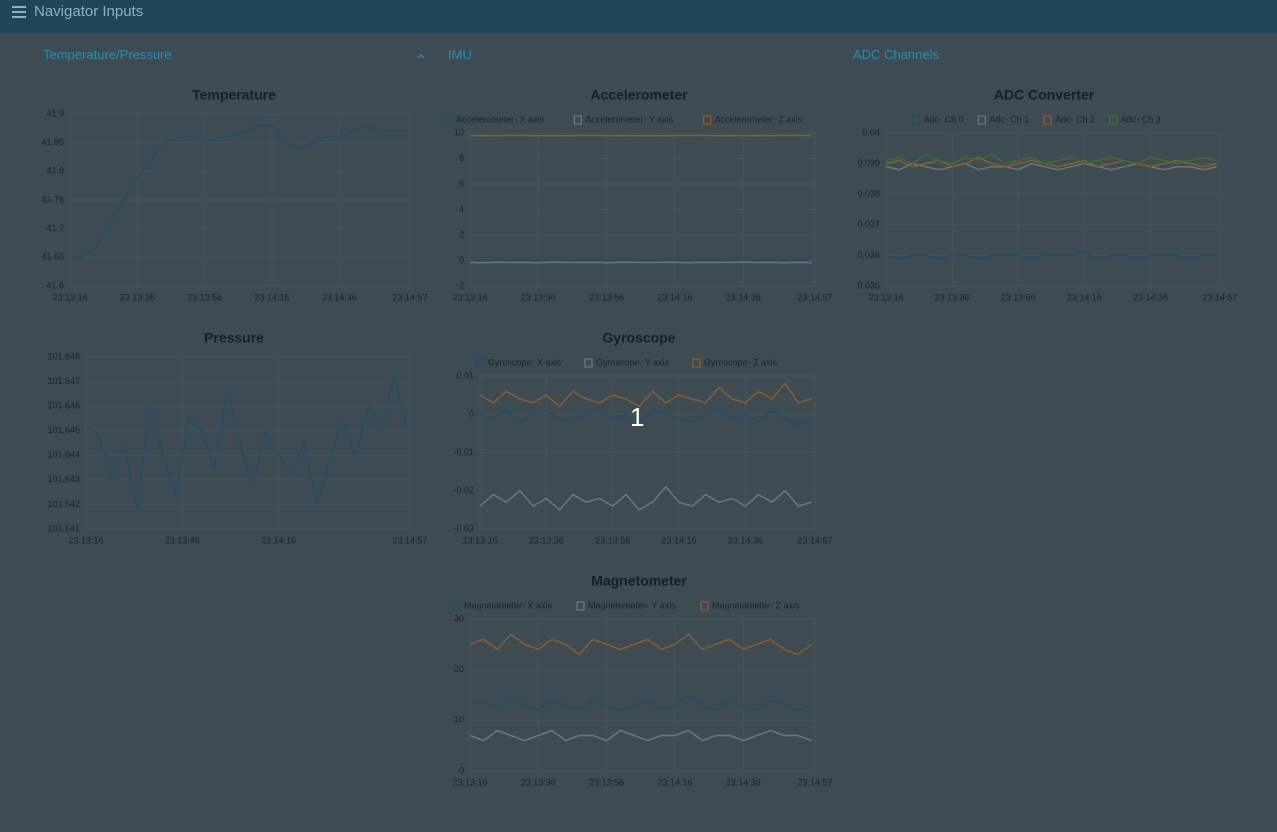  What do you see at coordinates (463, 452) in the screenshot?
I see `y-tick-label: -0.01` at bounding box center [463, 452].